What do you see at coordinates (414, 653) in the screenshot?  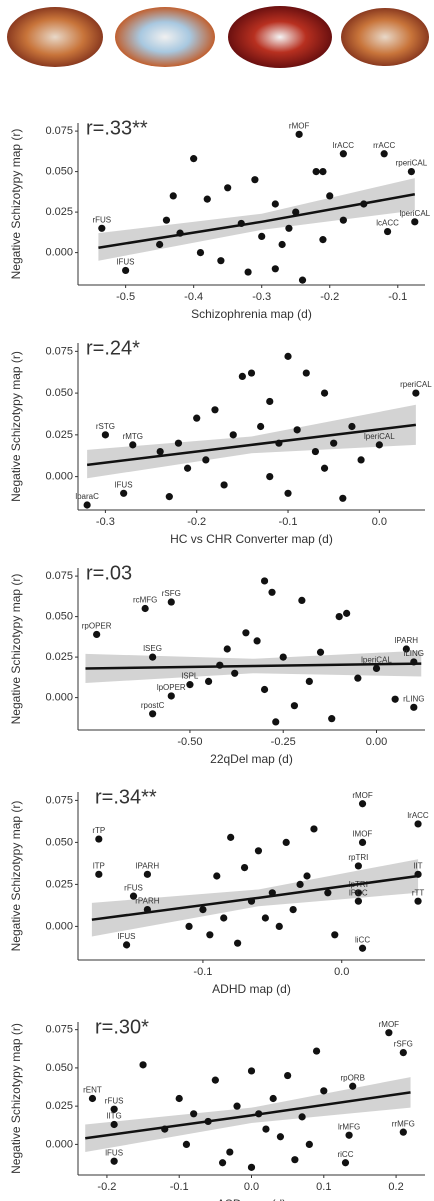 I see `point-label: lLING` at bounding box center [414, 653].